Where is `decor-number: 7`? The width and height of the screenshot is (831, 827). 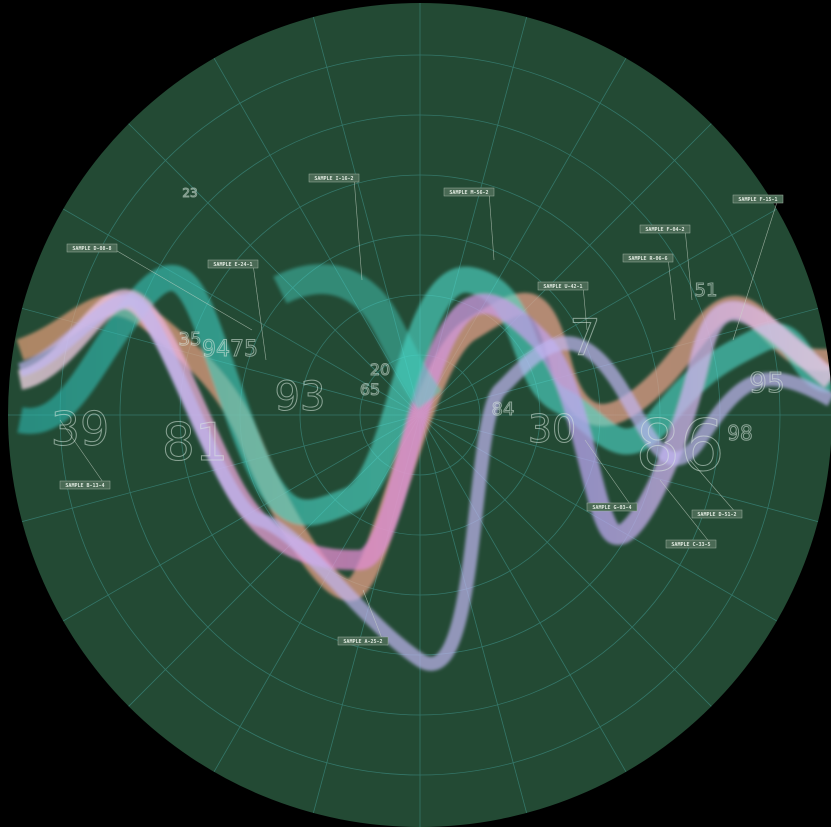 decor-number: 7 is located at coordinates (585, 338).